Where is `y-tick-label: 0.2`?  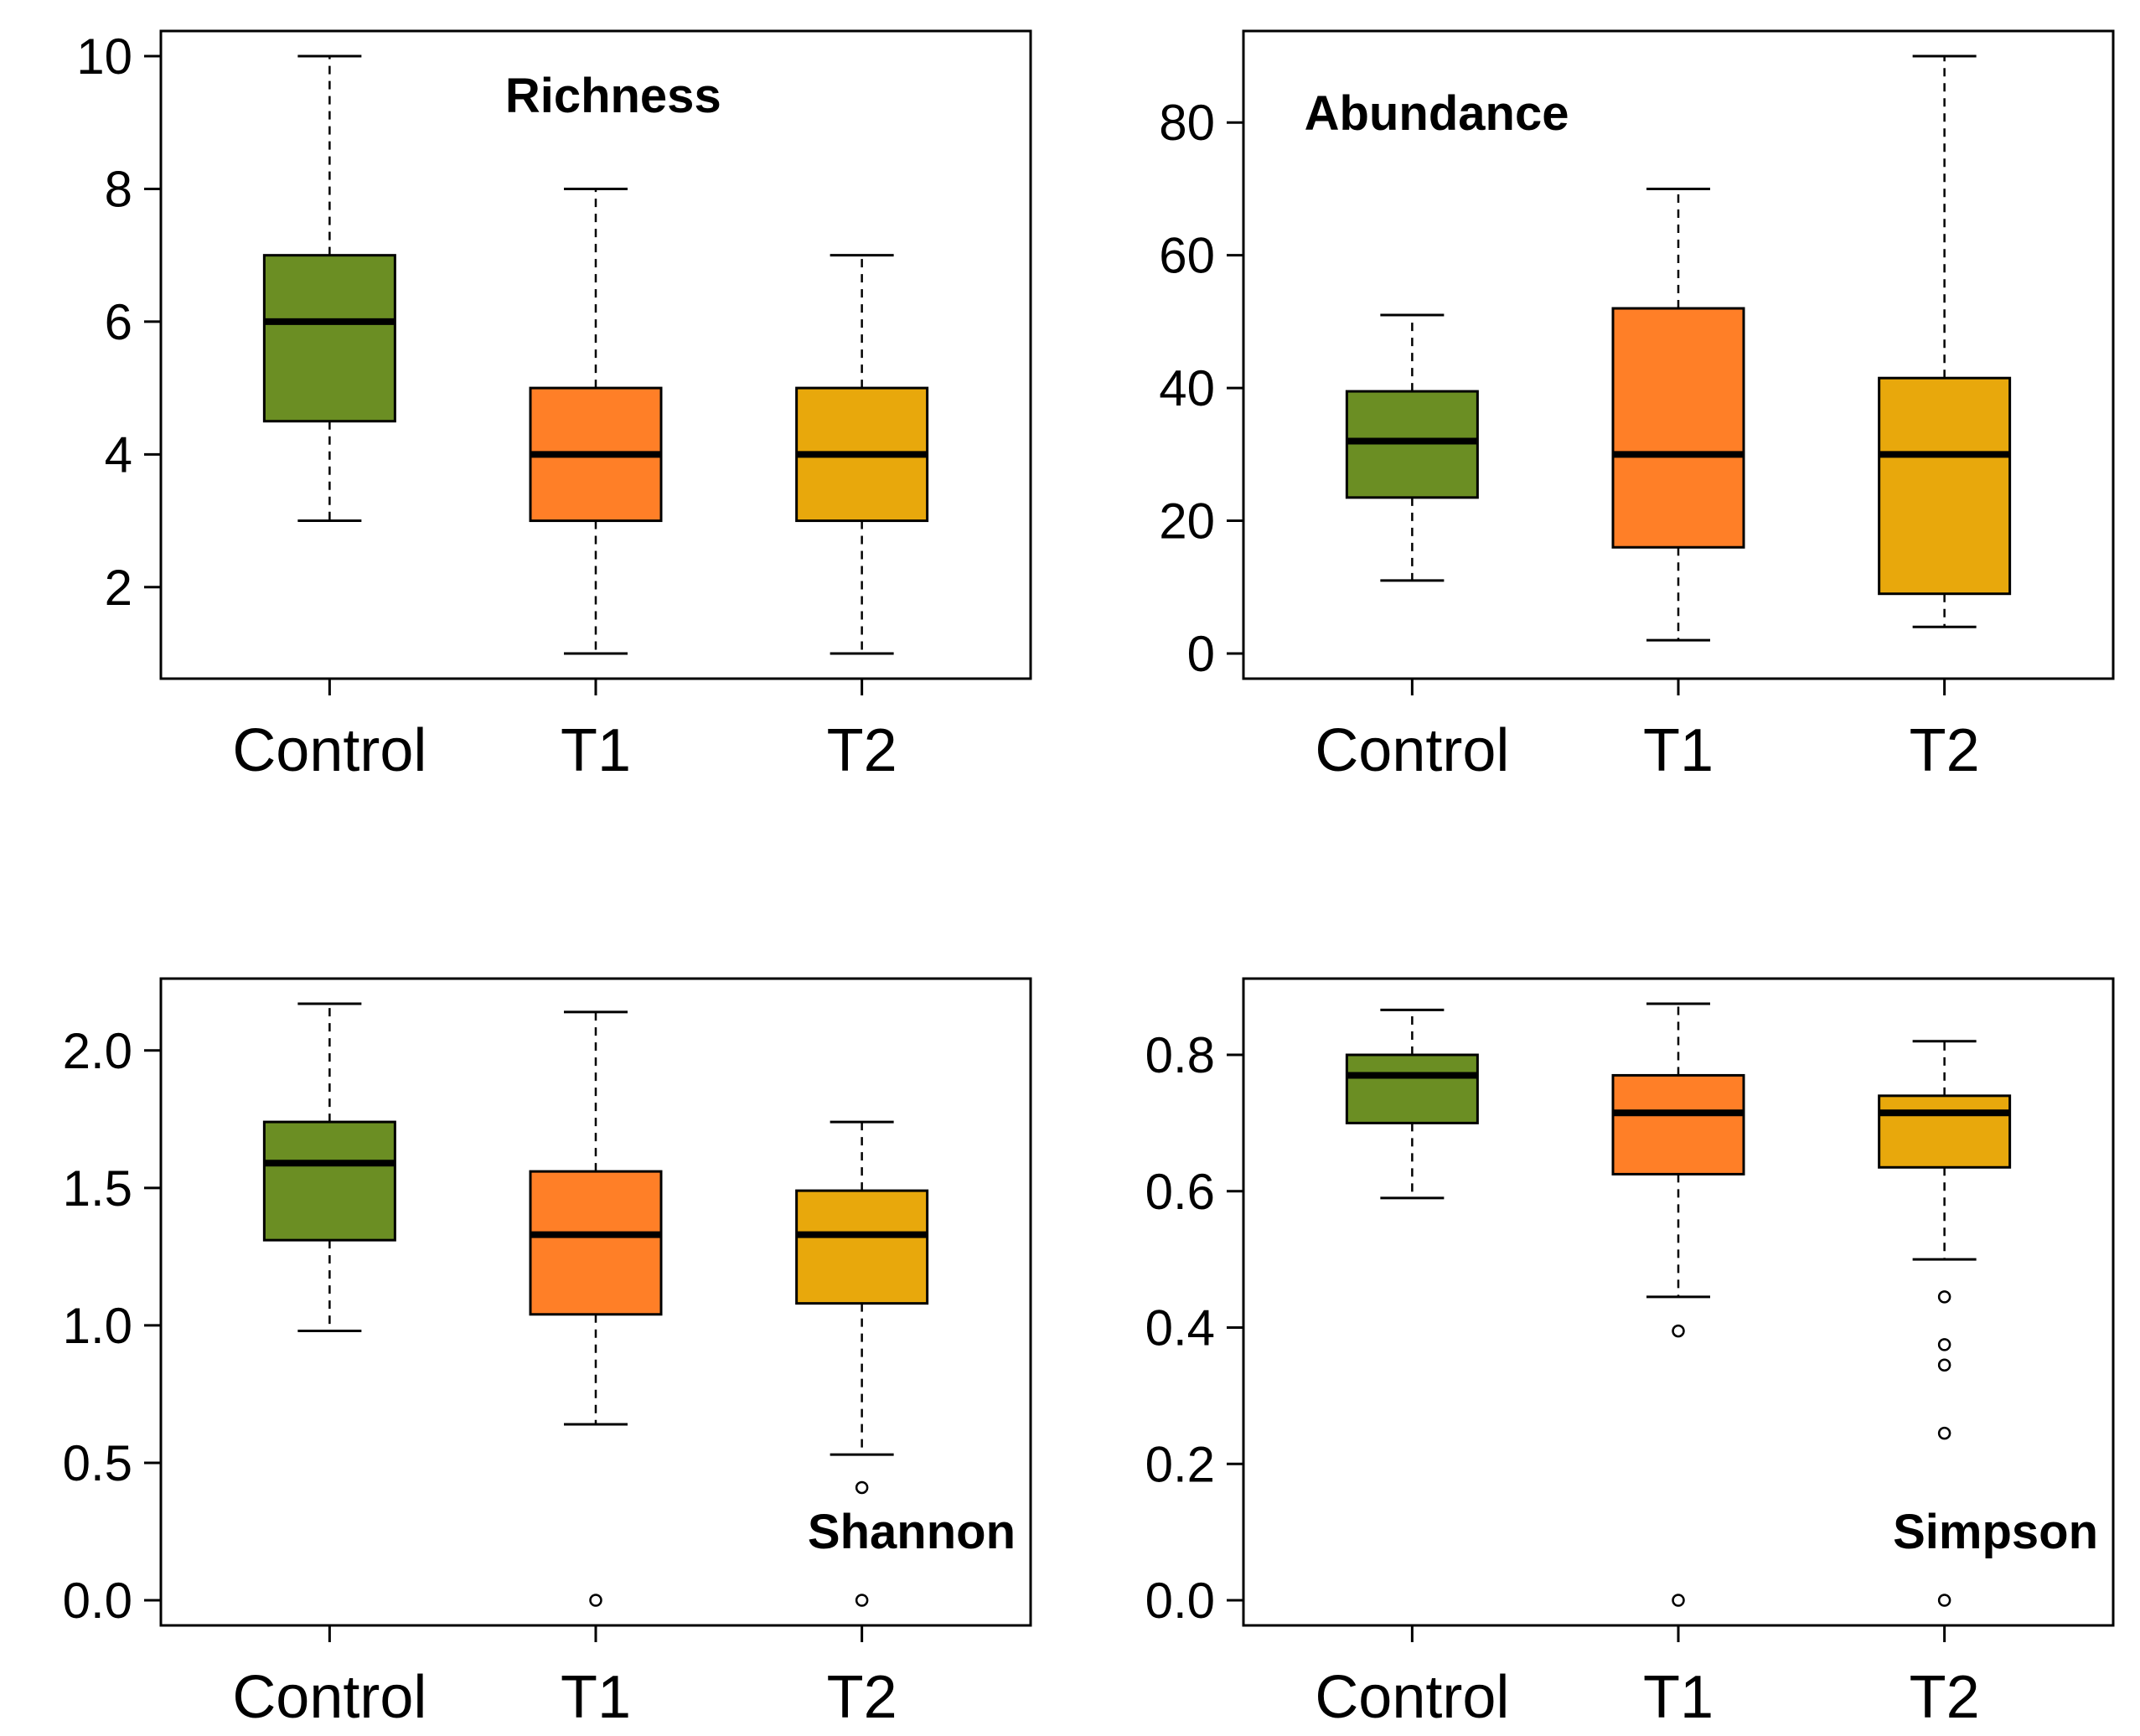
y-tick-label: 0.2 is located at coordinates (1180, 1464).